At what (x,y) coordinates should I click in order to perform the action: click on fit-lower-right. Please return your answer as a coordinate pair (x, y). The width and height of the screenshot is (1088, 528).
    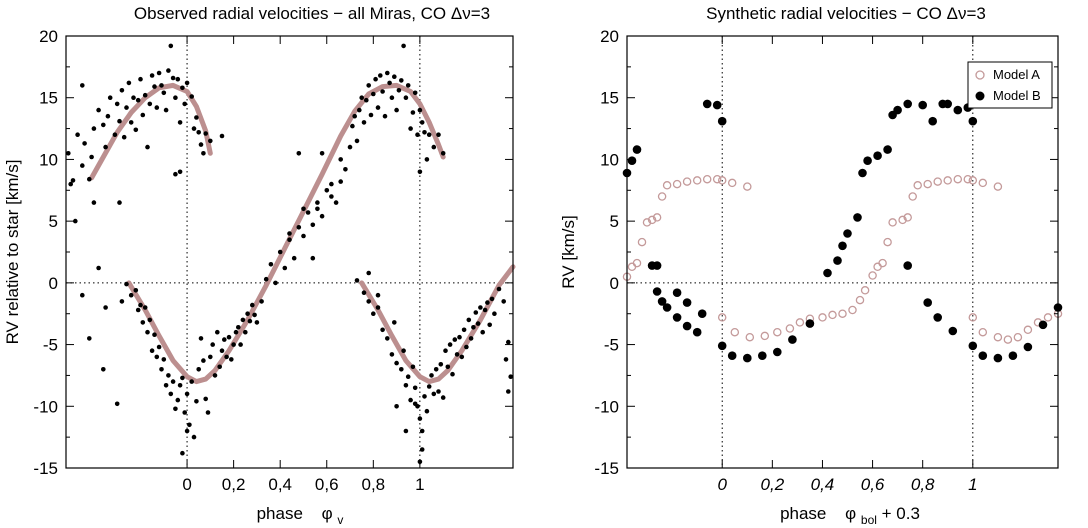
    Looking at the image, I should click on (437, 324).